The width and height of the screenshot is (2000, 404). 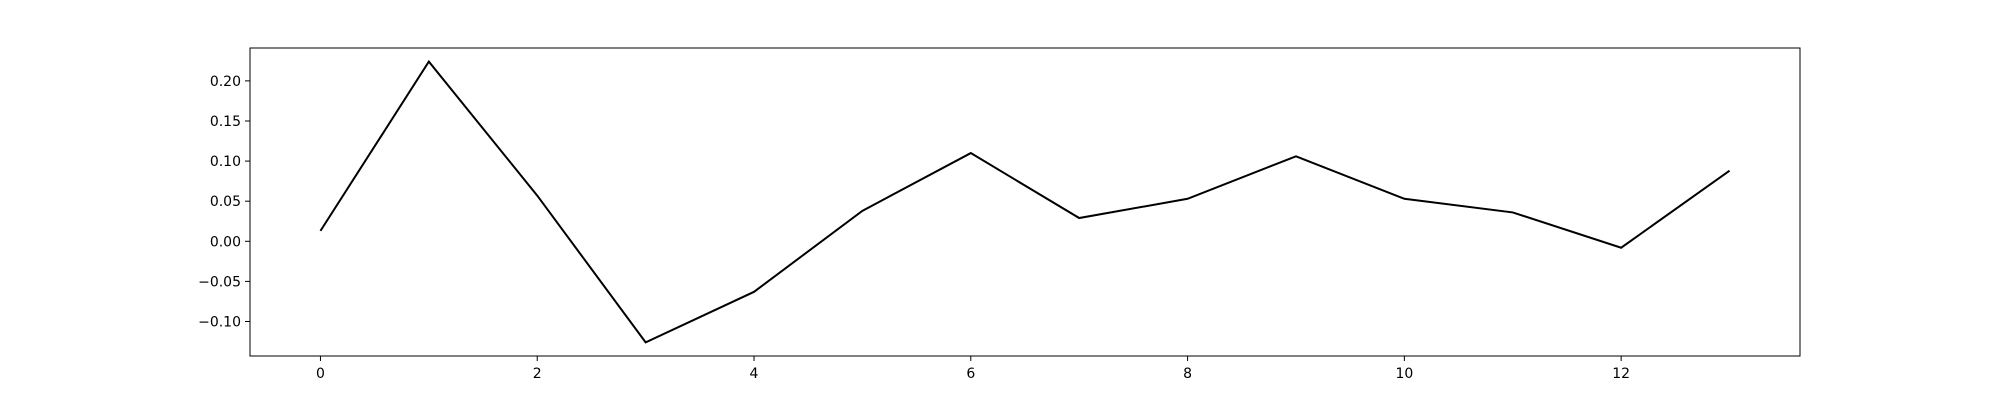 What do you see at coordinates (1187, 374) in the screenshot?
I see `x-tick-label: 8` at bounding box center [1187, 374].